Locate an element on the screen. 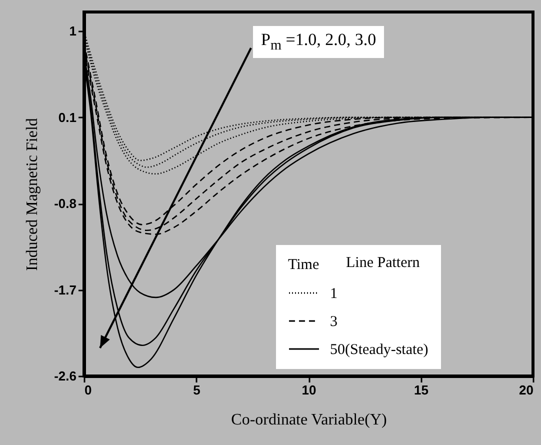  x-tick-label: 0 is located at coordinates (88, 390).